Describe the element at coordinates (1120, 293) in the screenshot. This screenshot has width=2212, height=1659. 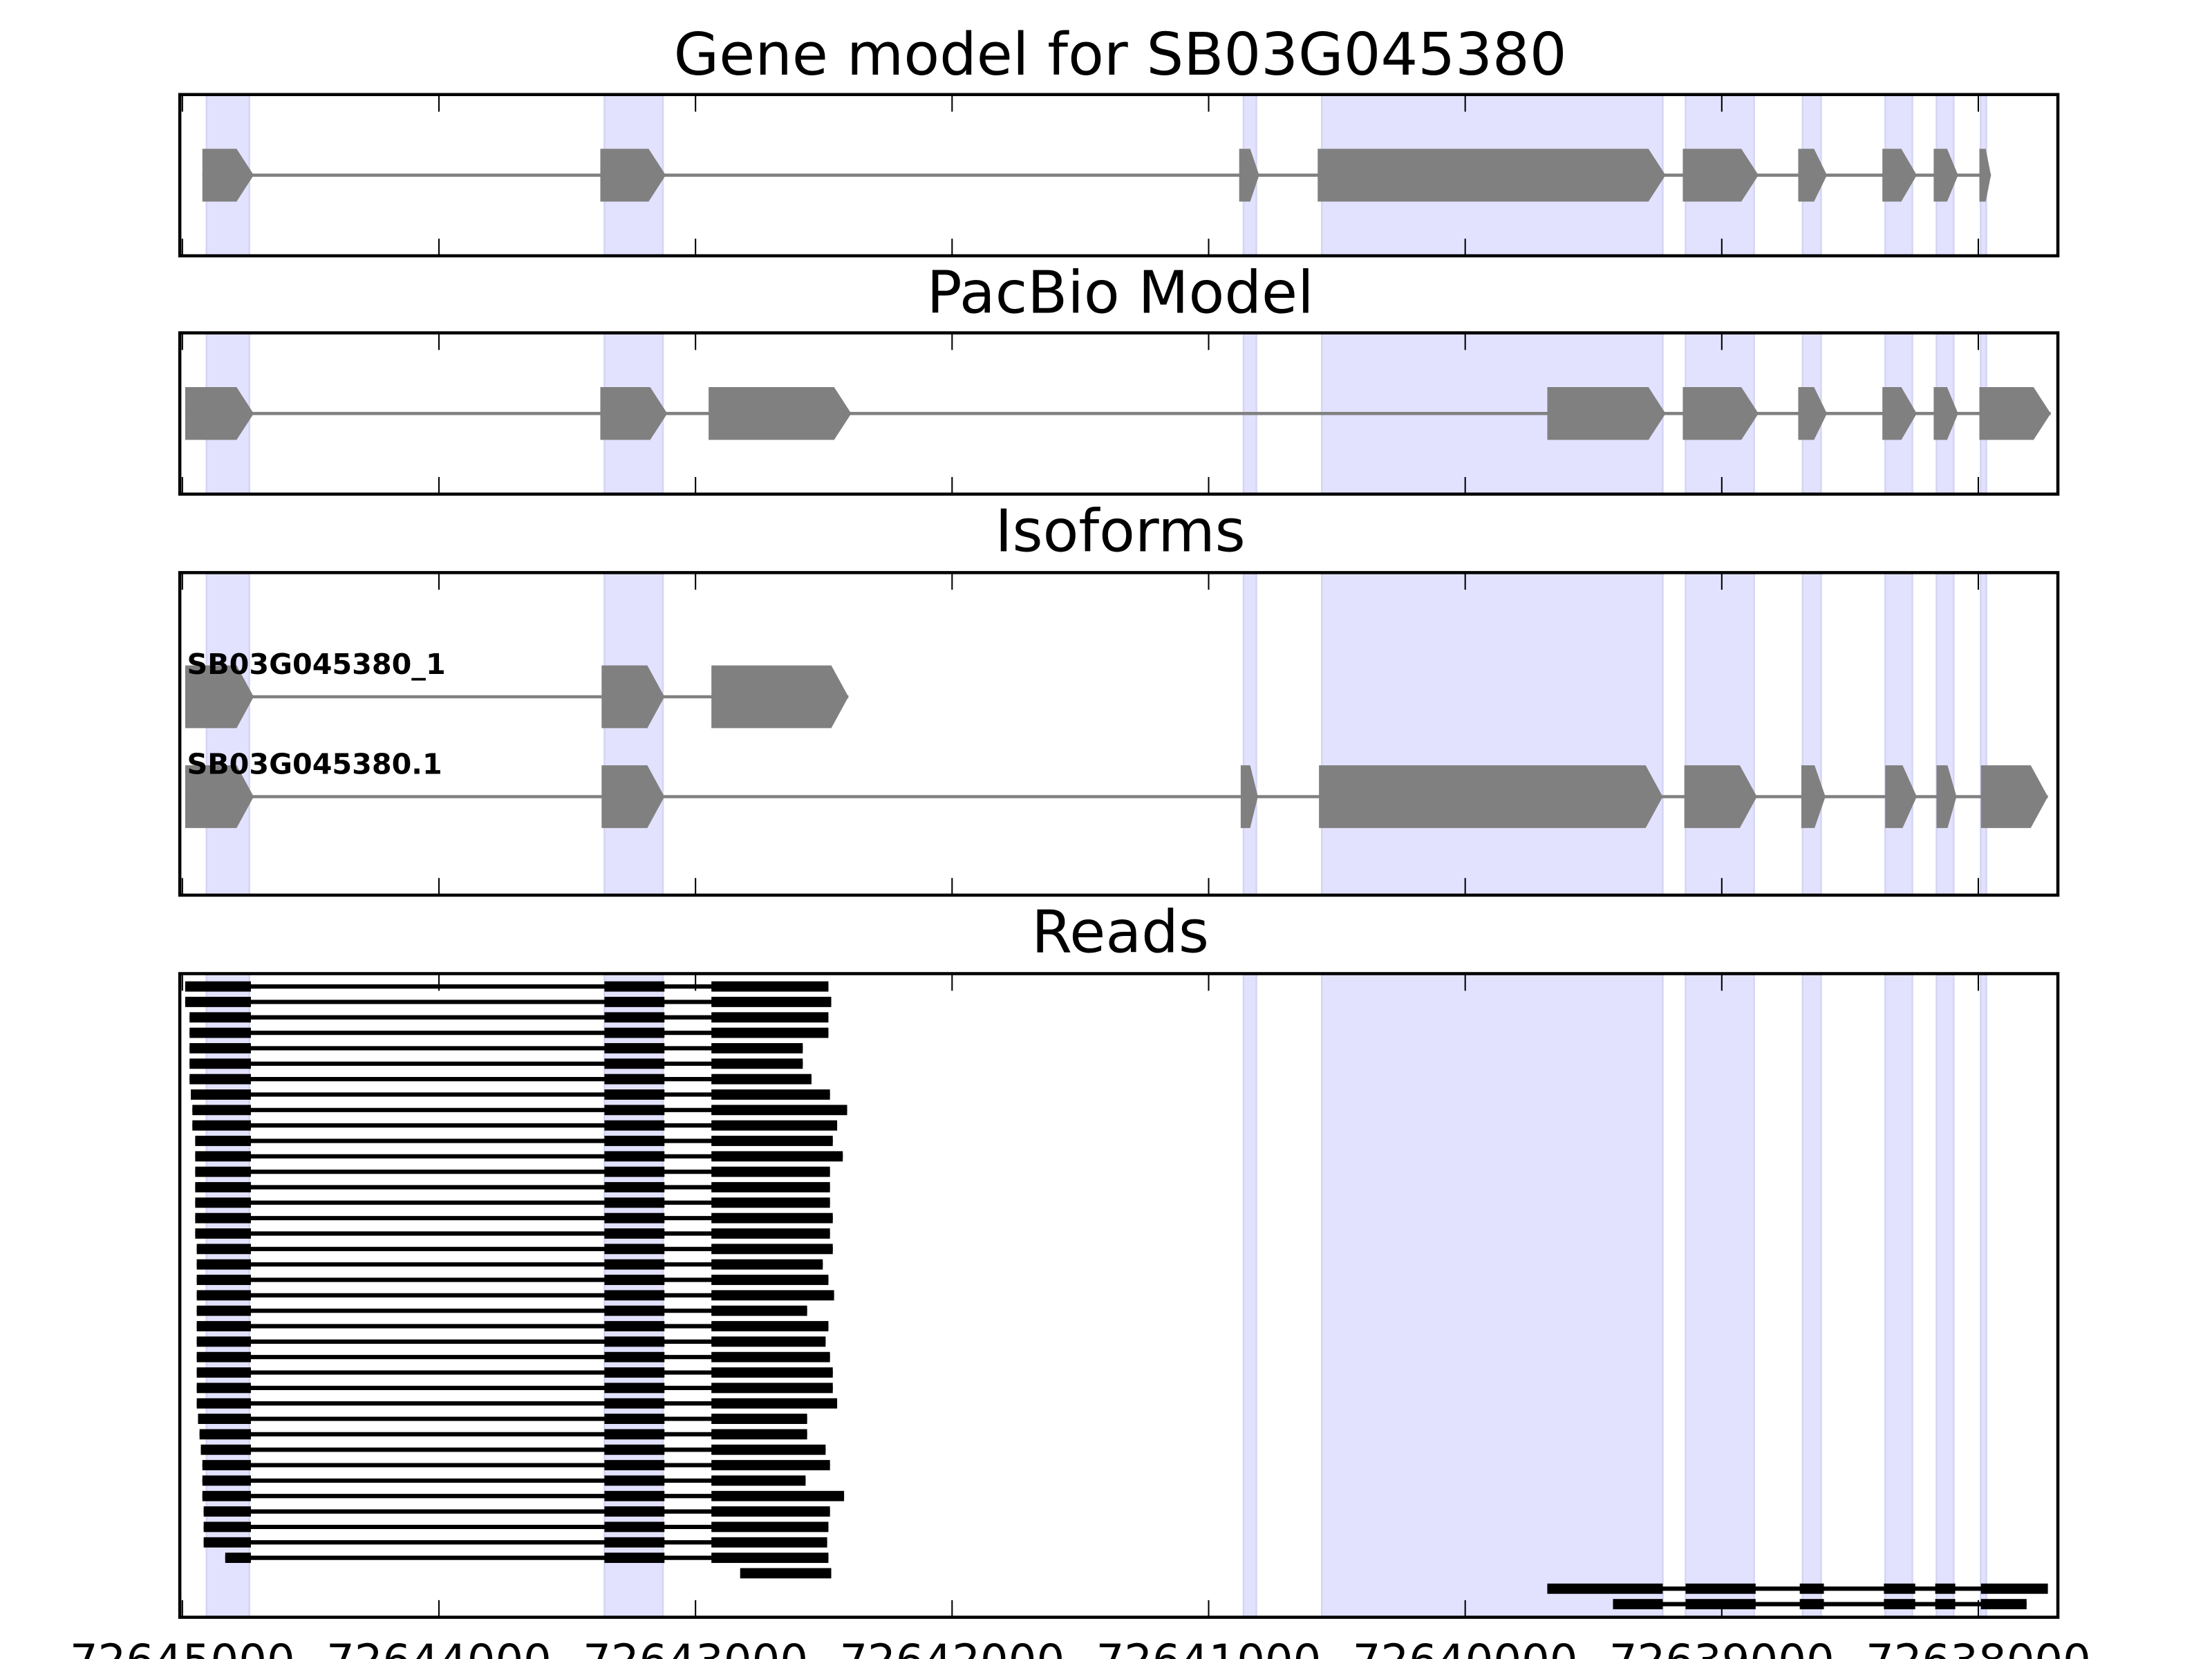
I see `panel-title-pacbio: PacBio Model` at that location.